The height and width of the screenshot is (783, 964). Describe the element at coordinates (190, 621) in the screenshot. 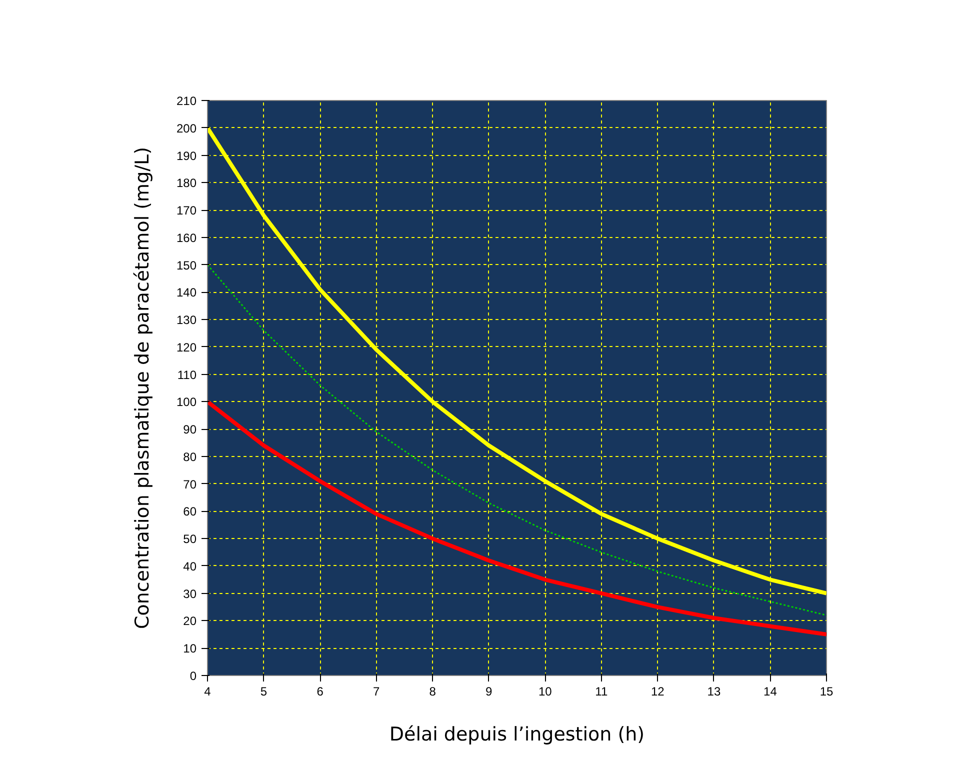

I see `y-tick-label: 20` at that location.